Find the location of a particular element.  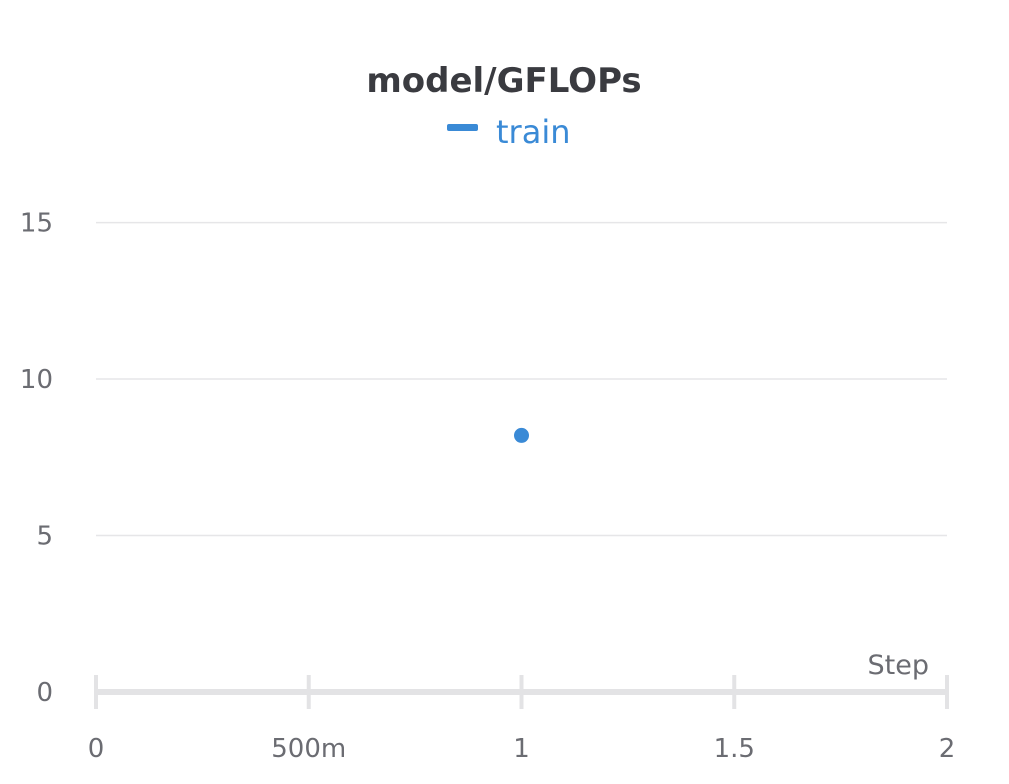

x-axis-title: Step is located at coordinates (898, 665).